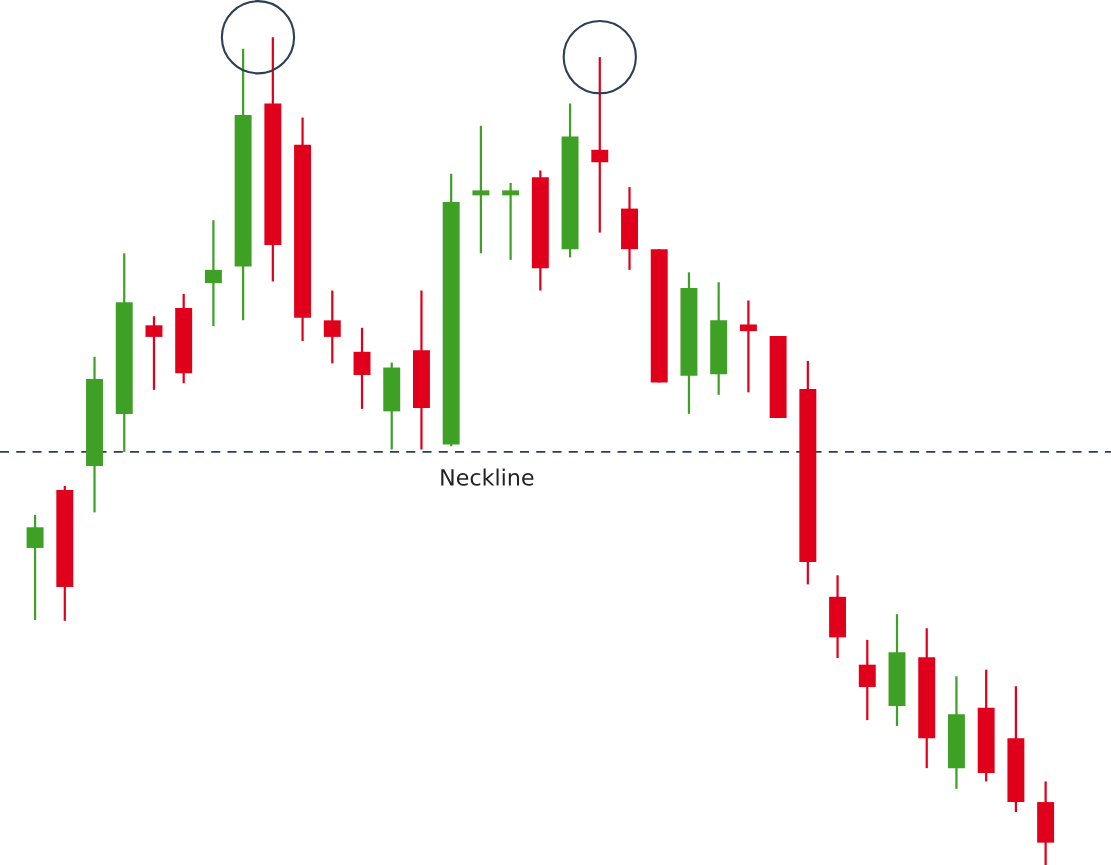 This screenshot has width=1111, height=865. I want to click on ref-line-label: Neckline, so click(487, 477).